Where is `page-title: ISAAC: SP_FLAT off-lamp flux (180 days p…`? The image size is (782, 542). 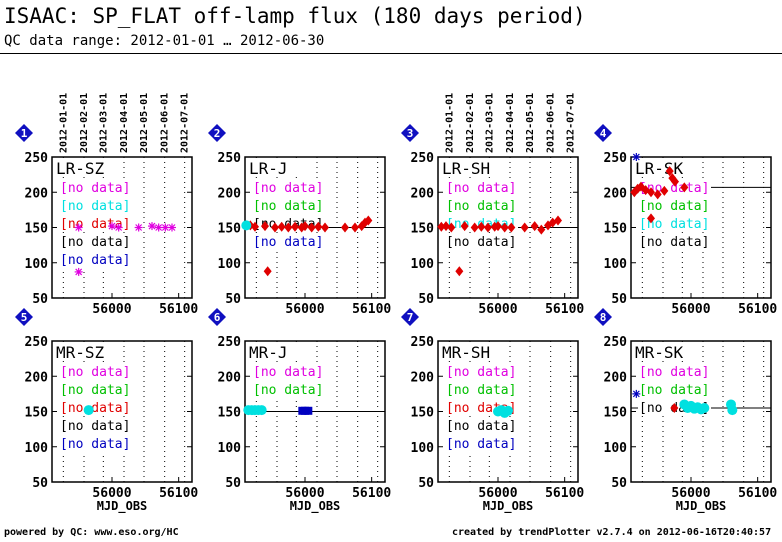
page-title: ISAAC: SP_FLAT off-lamp flux (180 days p… is located at coordinates (295, 16).